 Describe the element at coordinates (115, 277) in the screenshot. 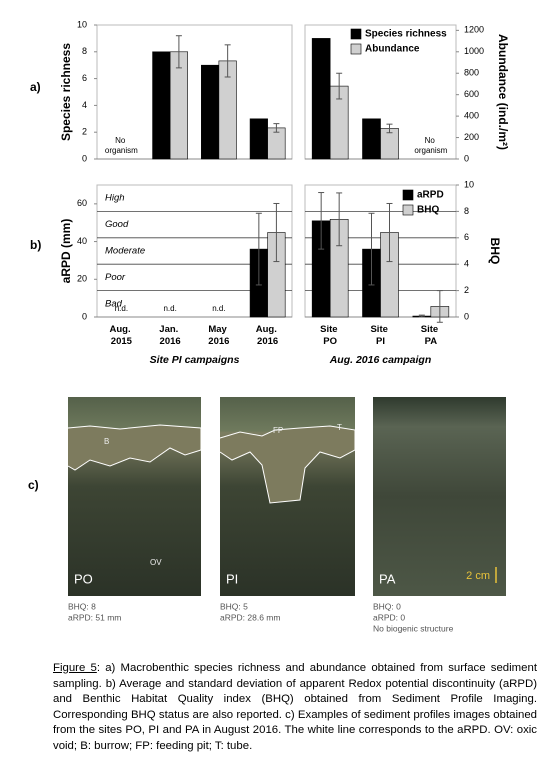

I see `band-label: Poor` at that location.